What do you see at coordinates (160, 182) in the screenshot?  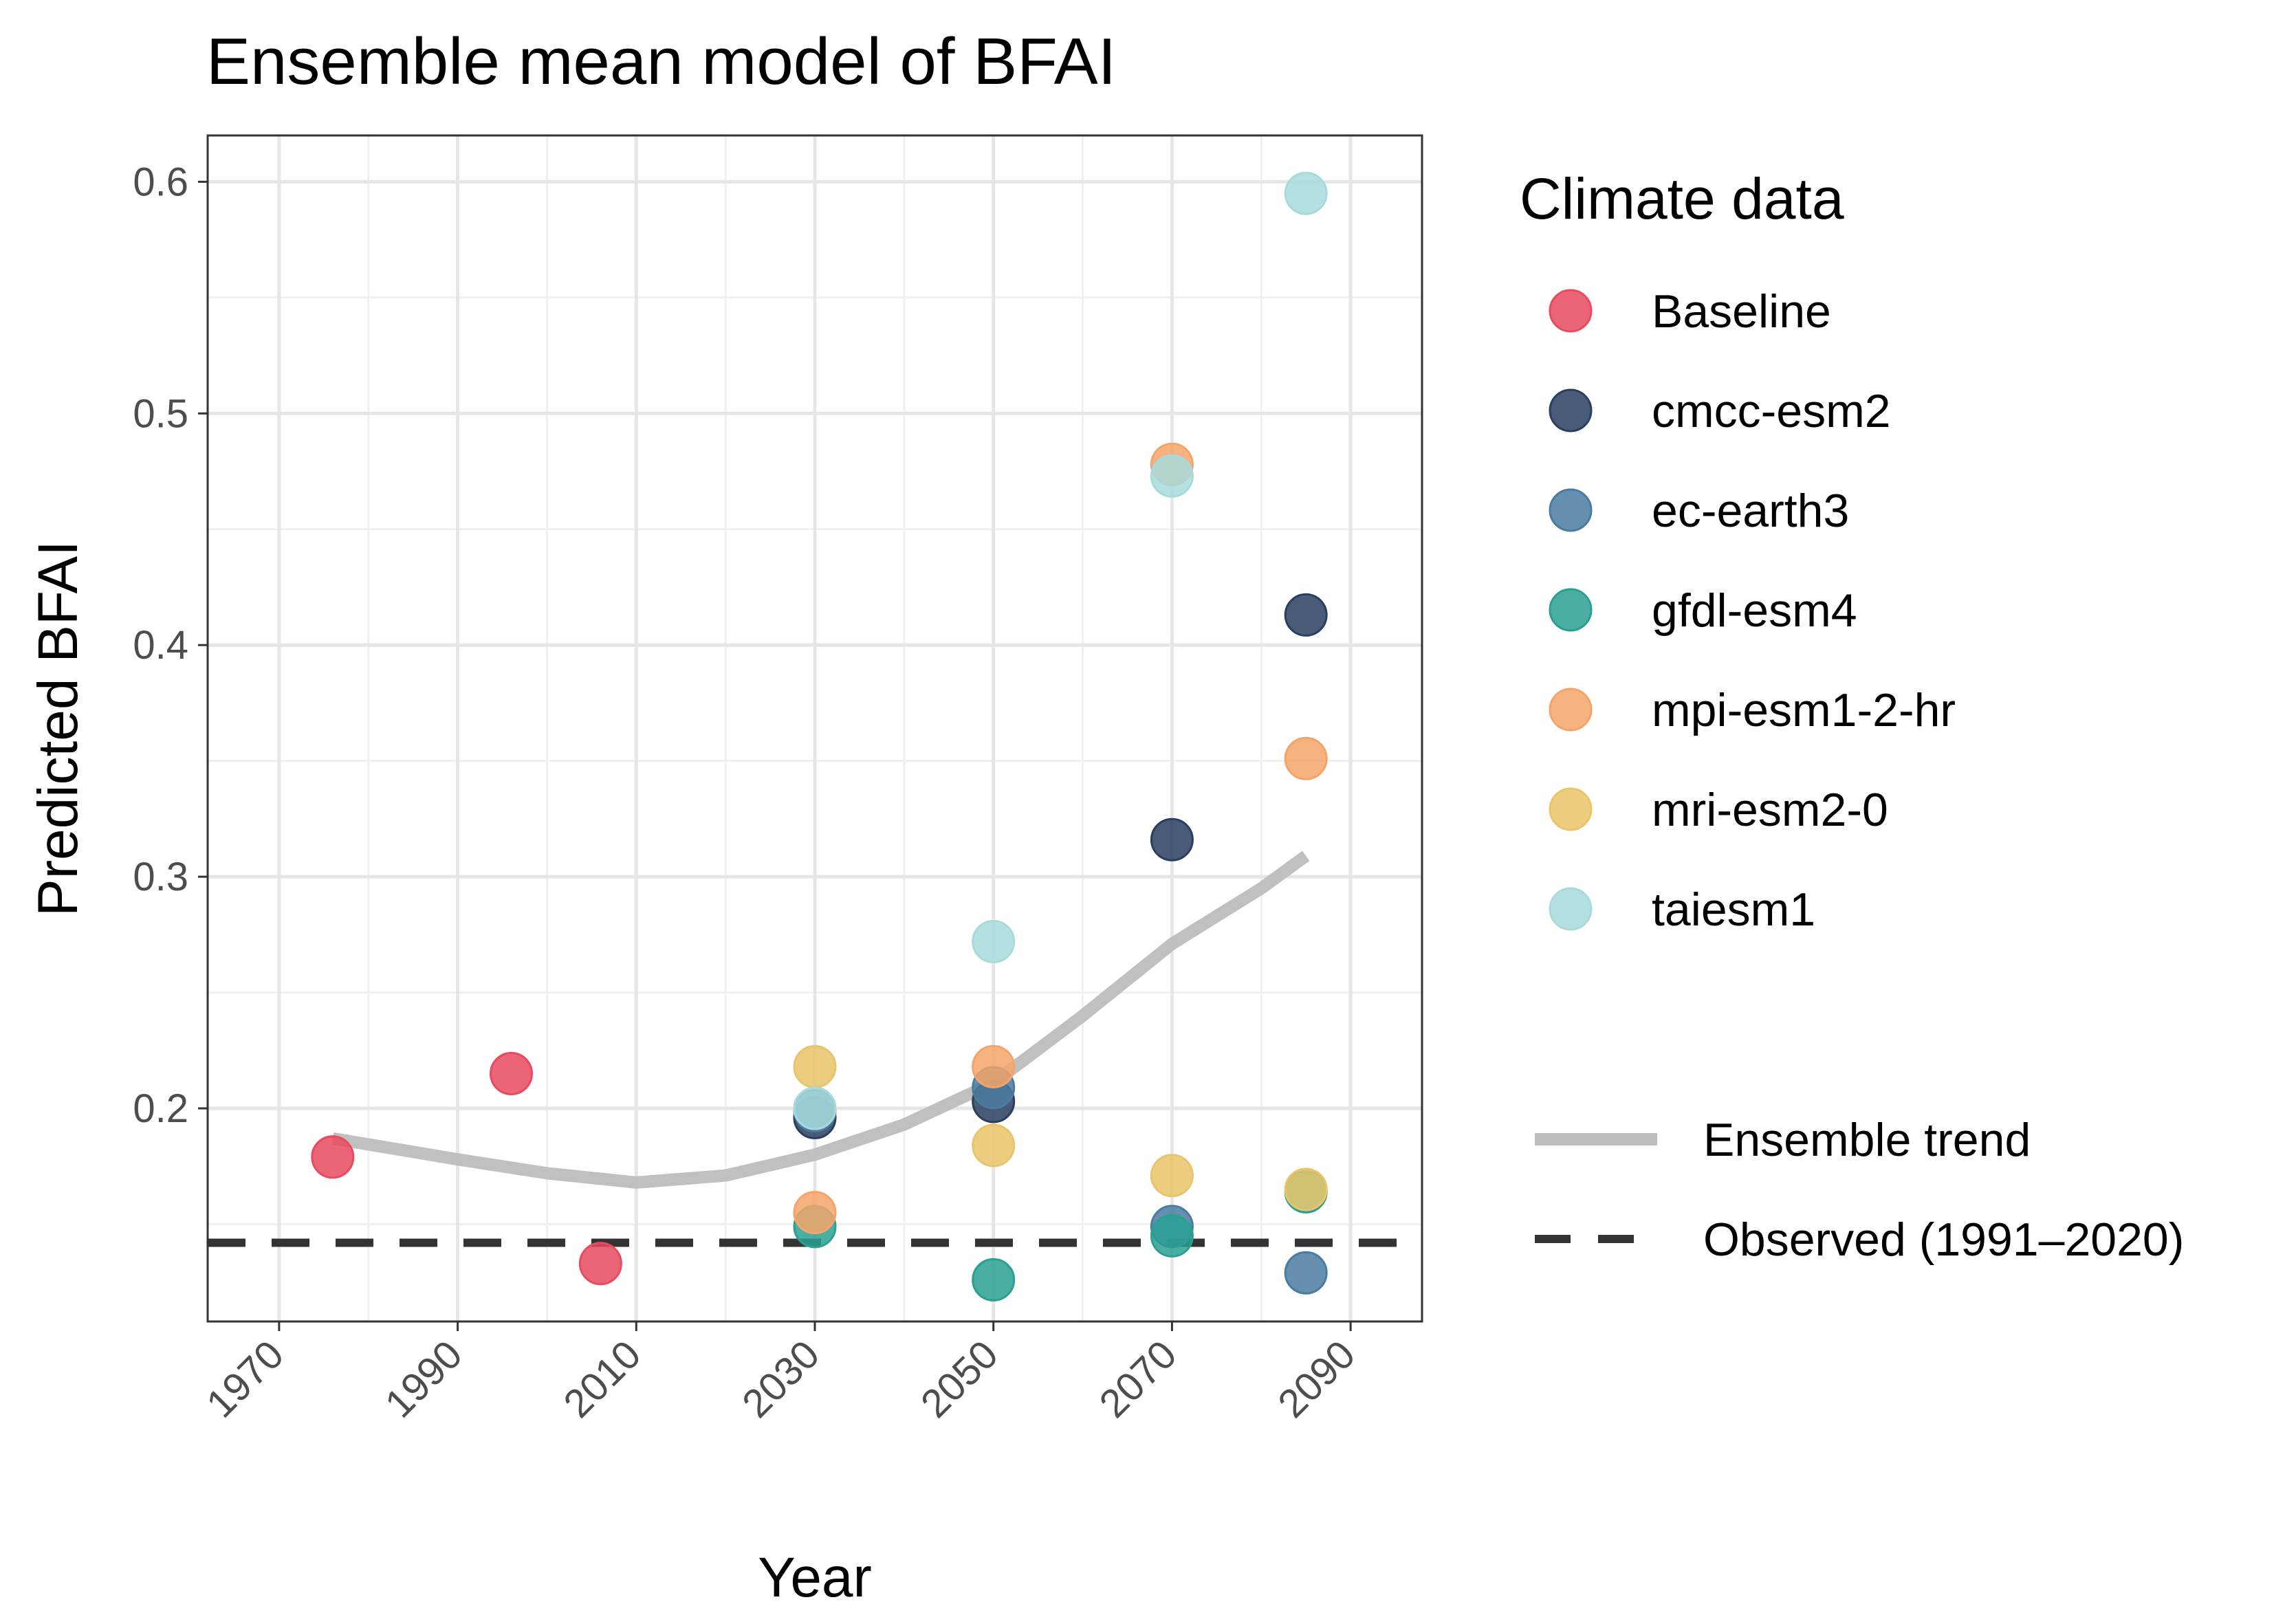 I see `y-tick-label: 0.6` at bounding box center [160, 182].